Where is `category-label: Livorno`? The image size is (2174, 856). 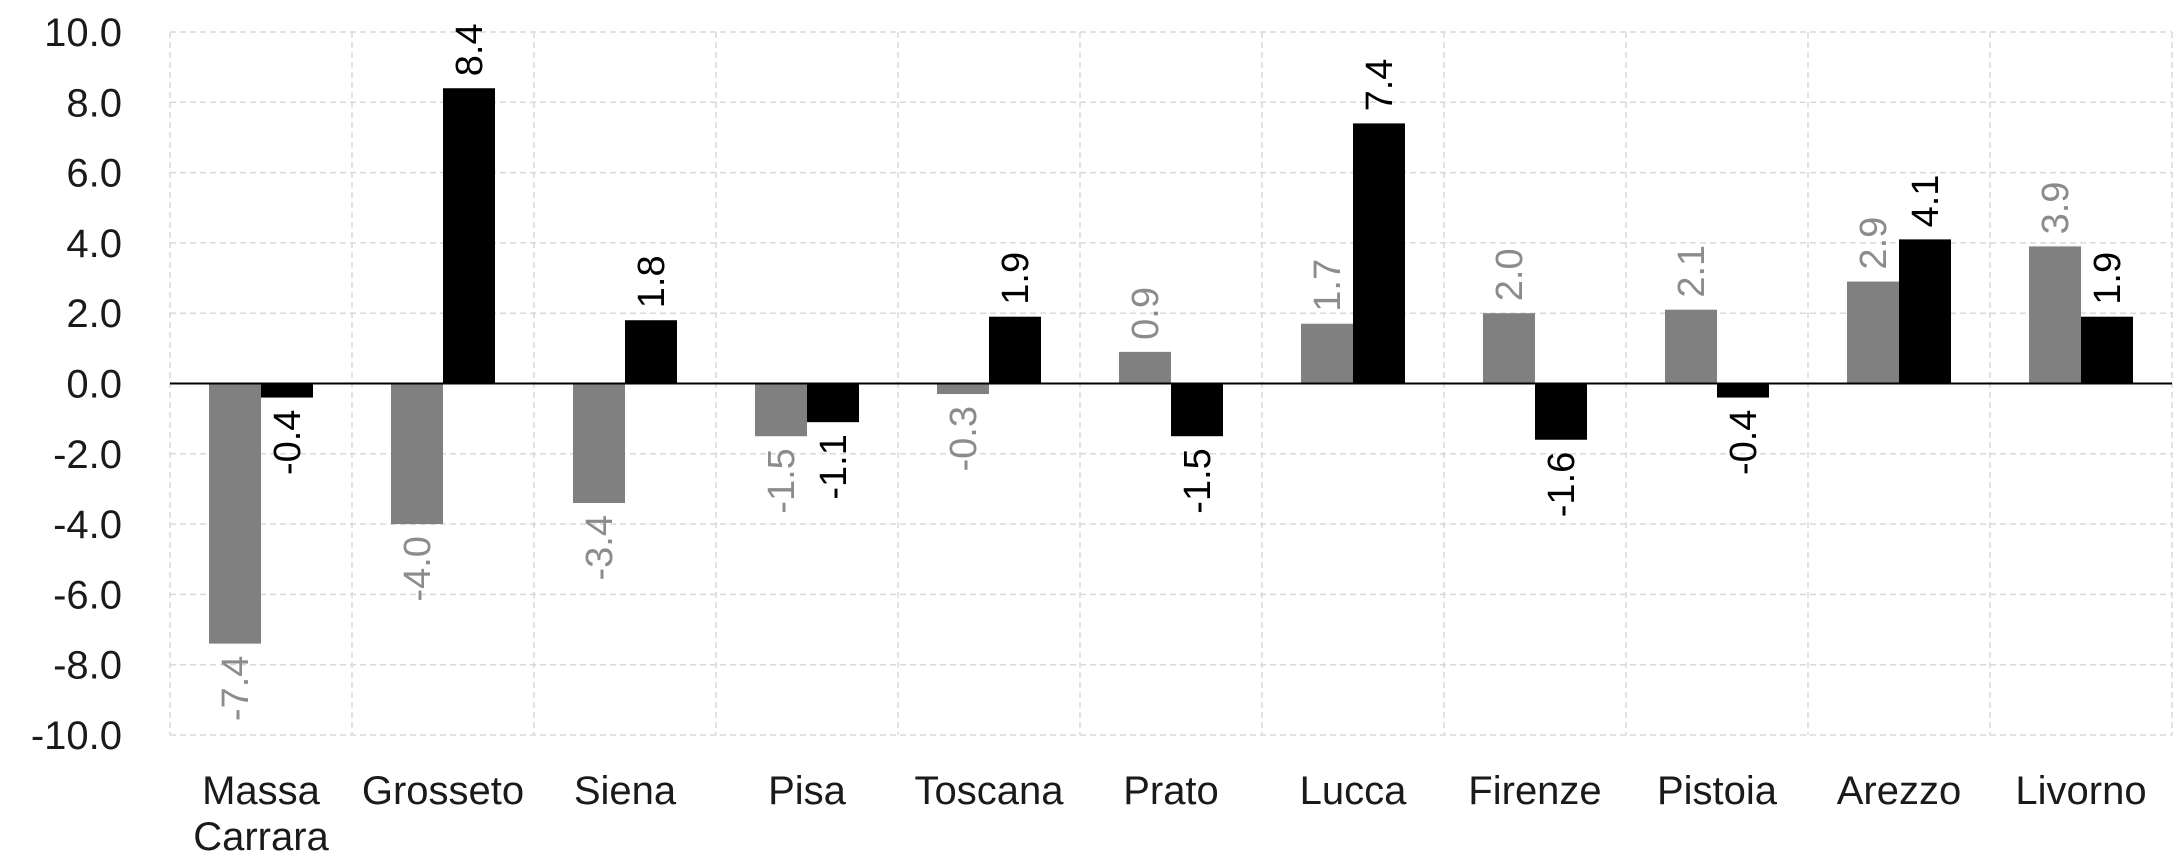
category-label: Livorno is located at coordinates (2080, 791).